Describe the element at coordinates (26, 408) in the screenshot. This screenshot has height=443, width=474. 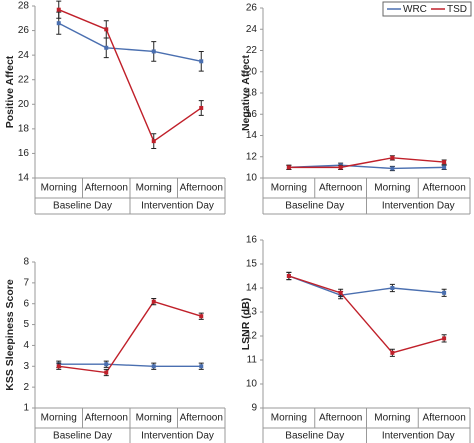
I see `y-tick-label: 1` at that location.